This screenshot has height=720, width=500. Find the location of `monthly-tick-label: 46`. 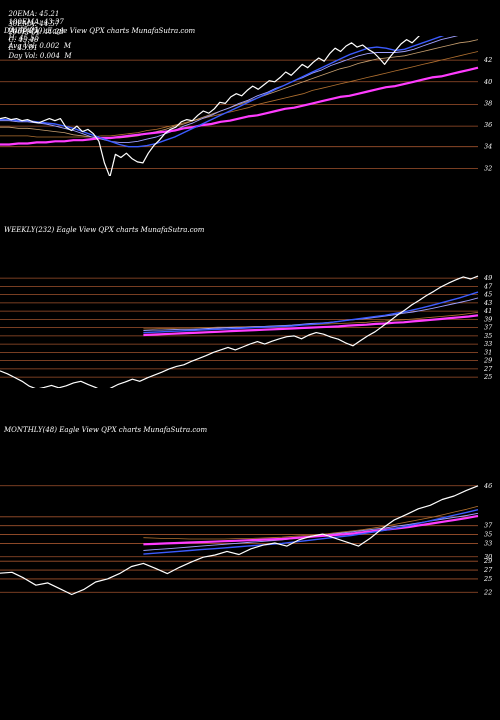

monthly-tick-label: 46 is located at coordinates (487, 486).